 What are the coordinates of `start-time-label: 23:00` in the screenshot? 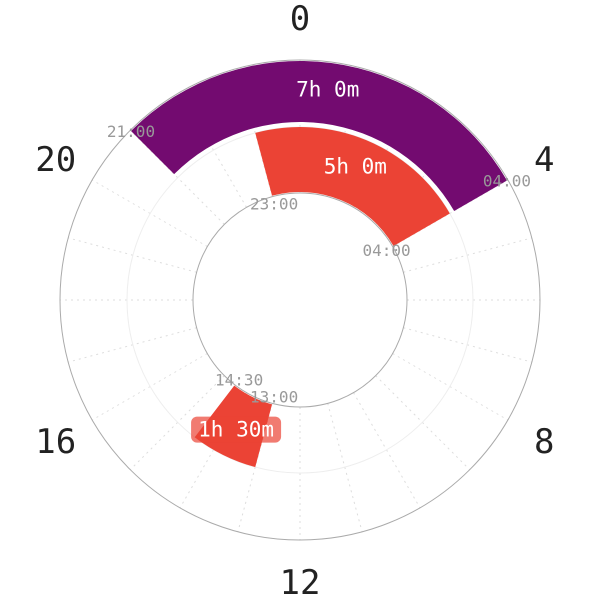 It's located at (274, 203).